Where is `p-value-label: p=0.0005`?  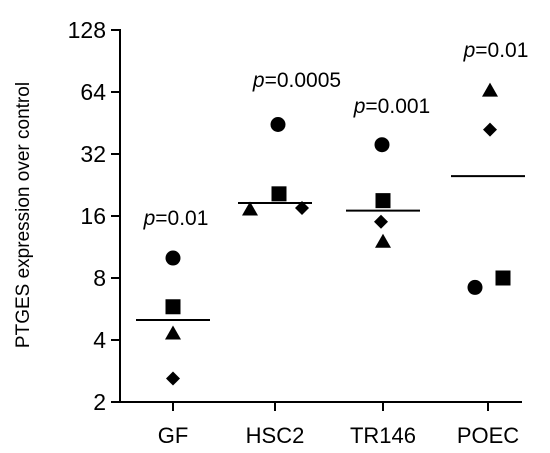
p-value-label: p=0.0005 is located at coordinates (296, 80).